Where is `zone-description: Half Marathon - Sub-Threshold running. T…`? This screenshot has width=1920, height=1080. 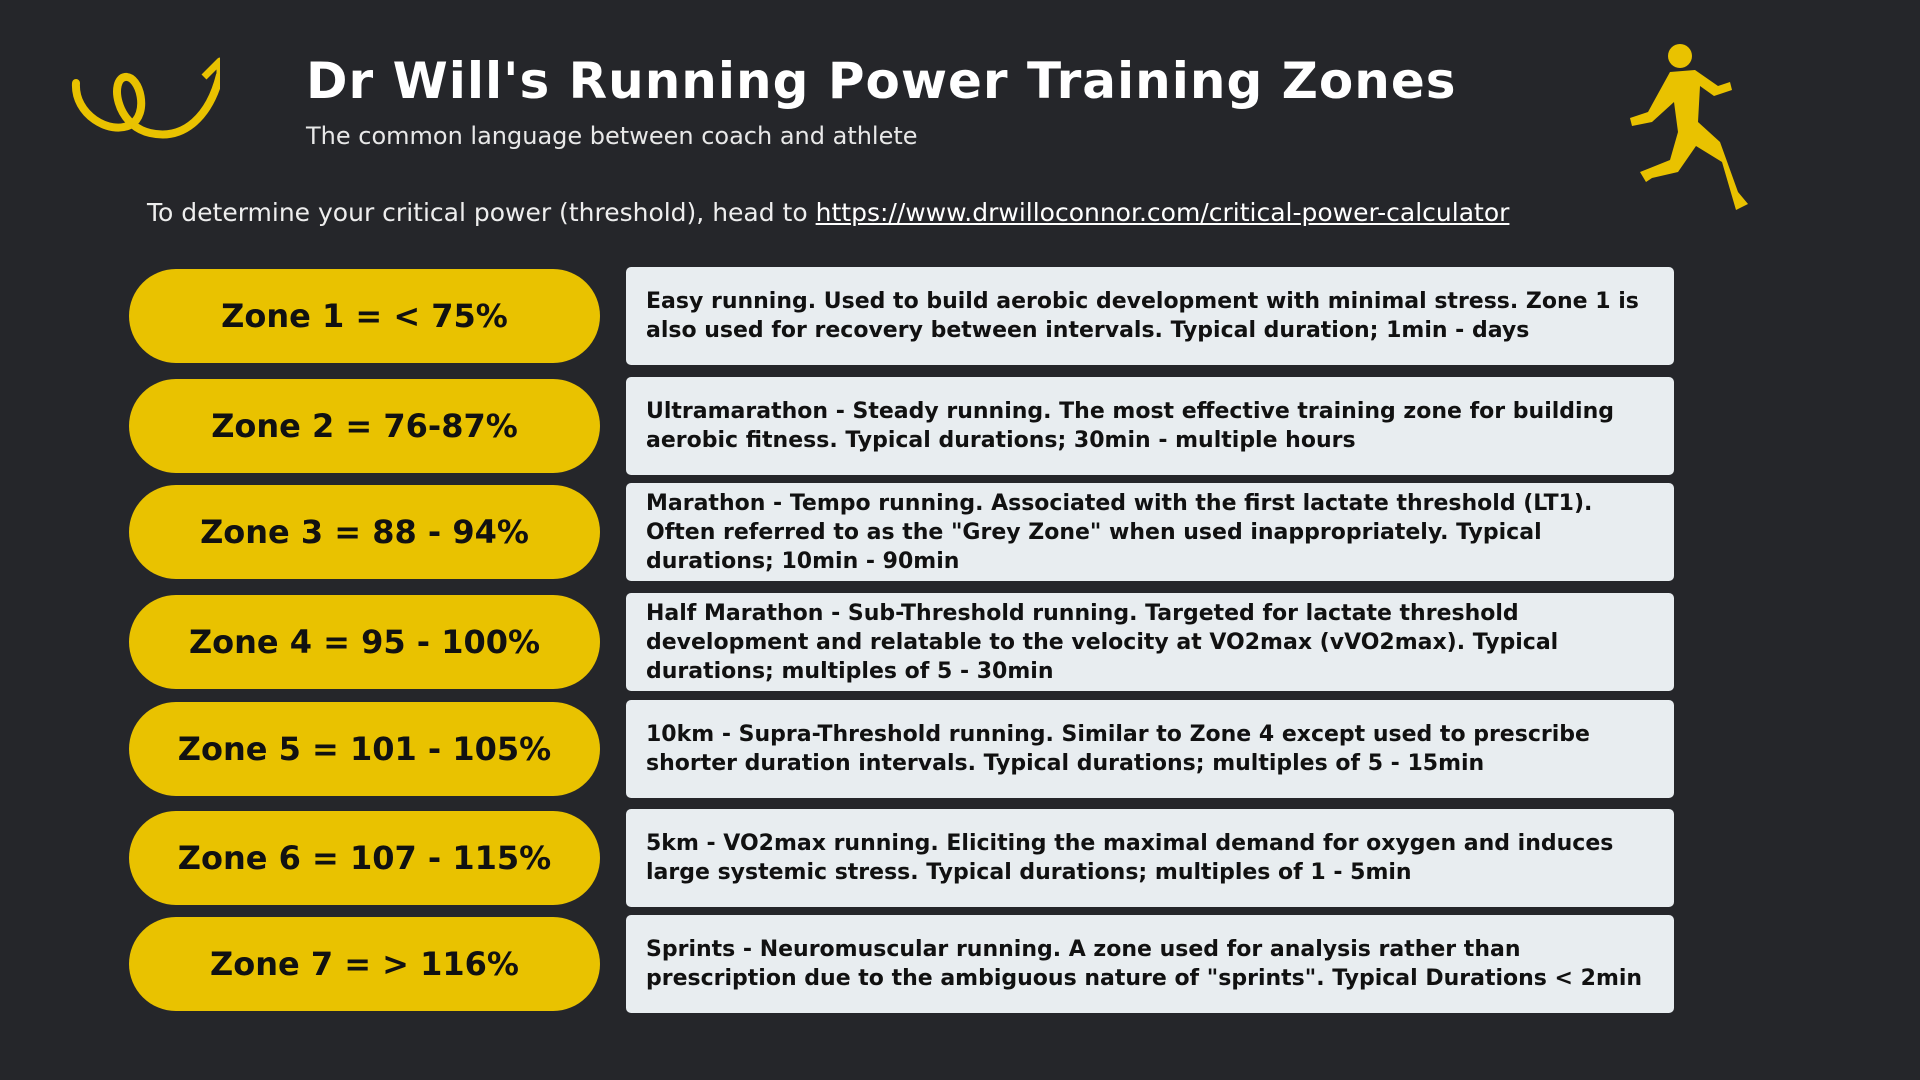 zone-description: Half Marathon - Sub-Threshold running. T… is located at coordinates (1150, 642).